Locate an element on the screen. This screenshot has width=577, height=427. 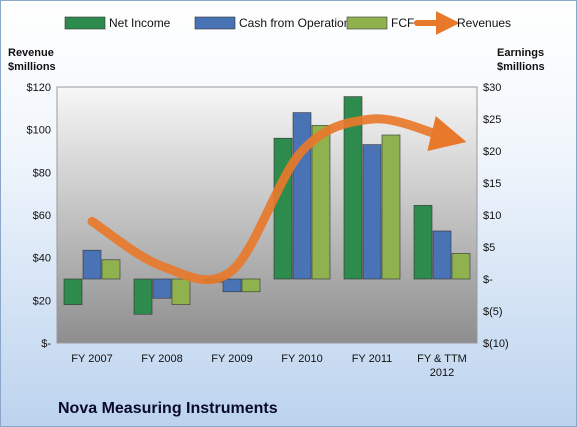
category-label: FY 2011 is located at coordinates (372, 359).